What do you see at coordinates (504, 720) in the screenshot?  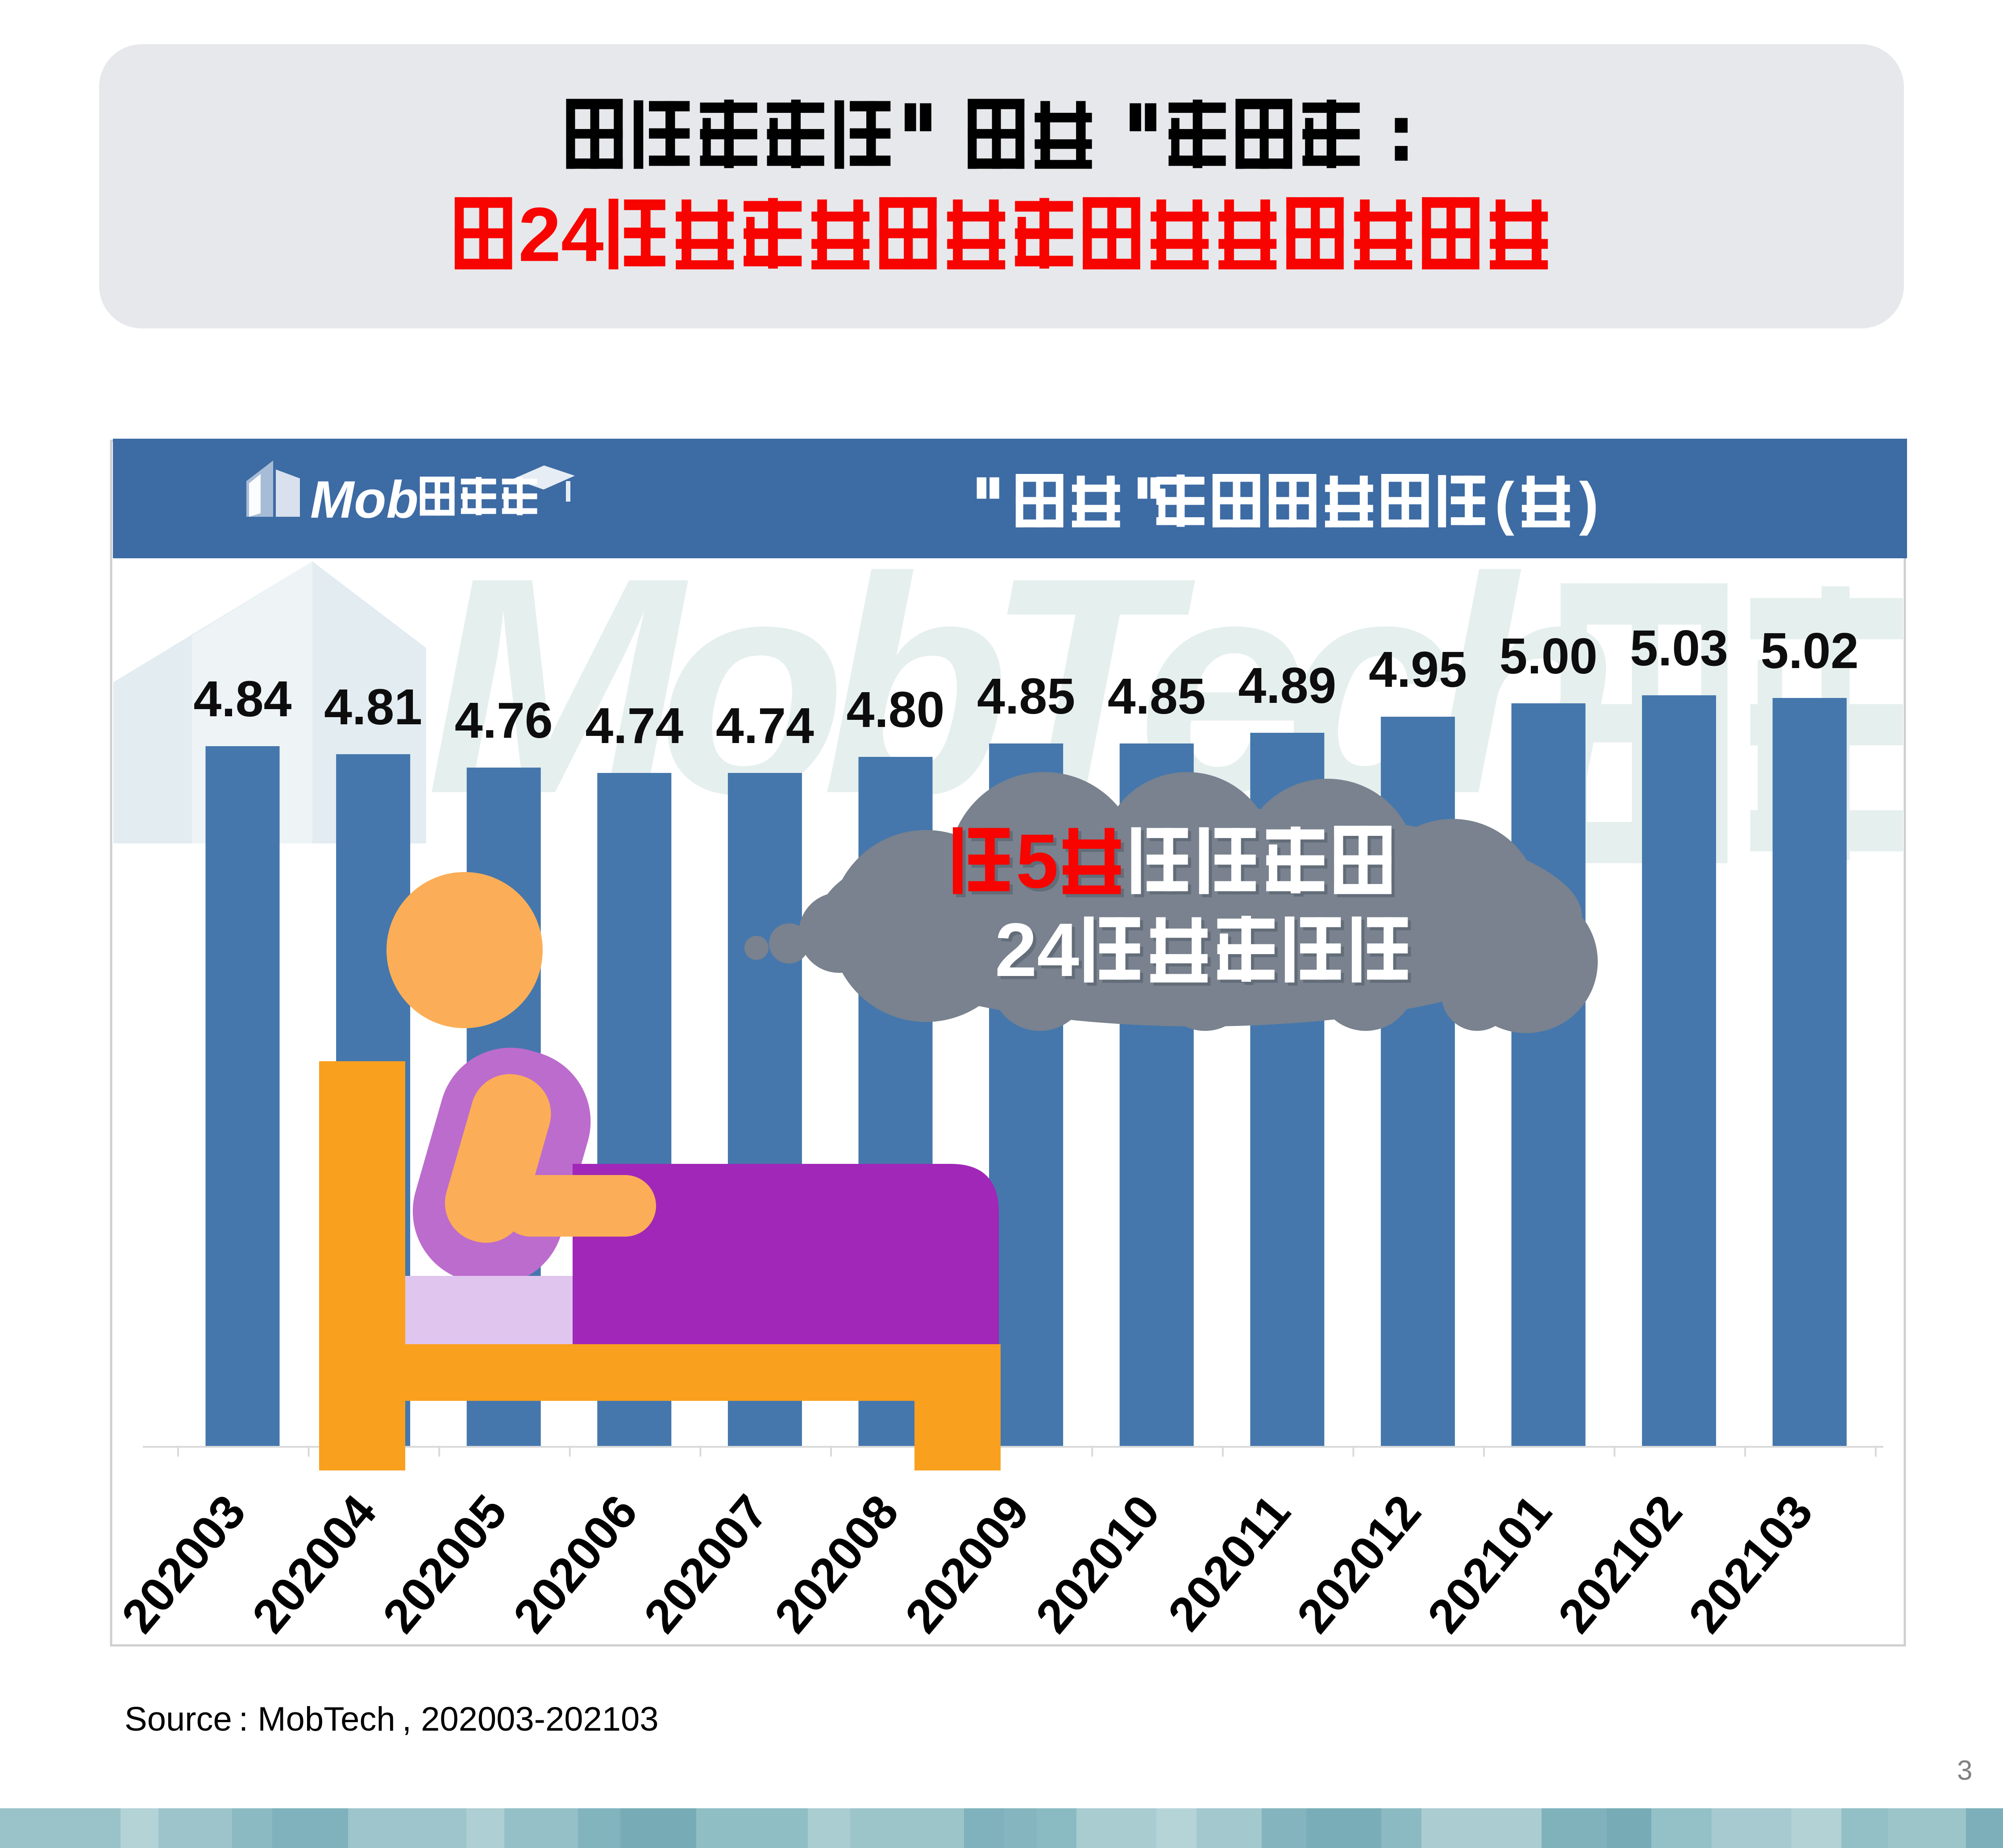 I see `svg-text: 4.76` at bounding box center [504, 720].